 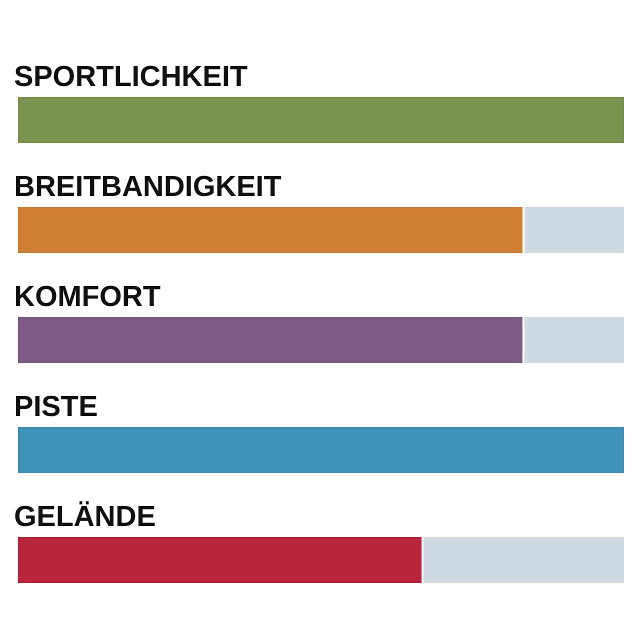 What do you see at coordinates (131, 76) in the screenshot?
I see `y-tick-label: SPORTLICHKEIT` at bounding box center [131, 76].